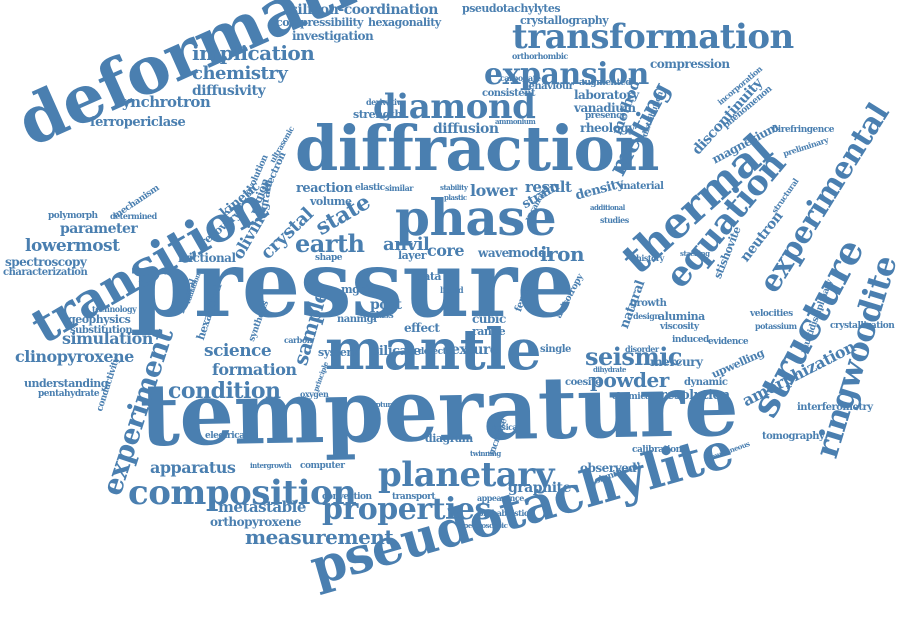 The height and width of the screenshot is (628, 900). Describe the element at coordinates (562, 254) in the screenshot. I see `word-iron: iron` at that location.